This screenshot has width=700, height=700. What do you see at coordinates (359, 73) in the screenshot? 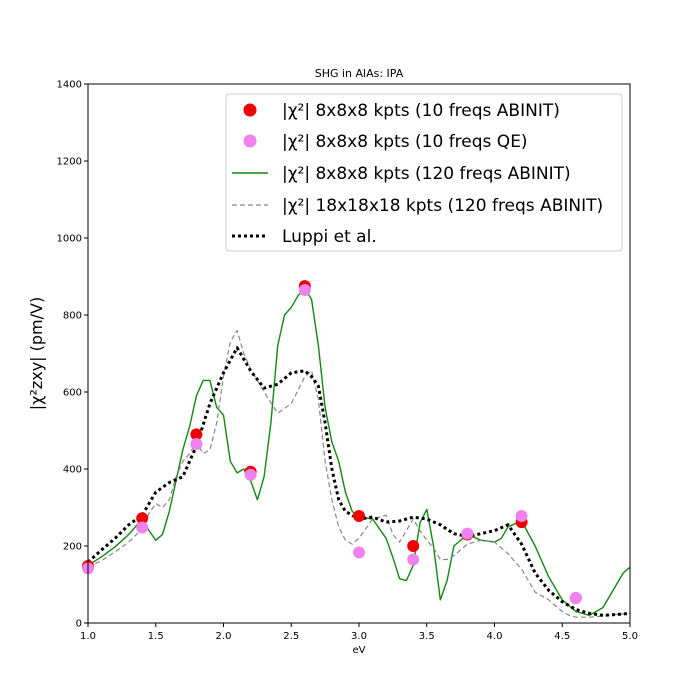
I see `chart-title: SHG in AlAs: IPA` at bounding box center [359, 73].